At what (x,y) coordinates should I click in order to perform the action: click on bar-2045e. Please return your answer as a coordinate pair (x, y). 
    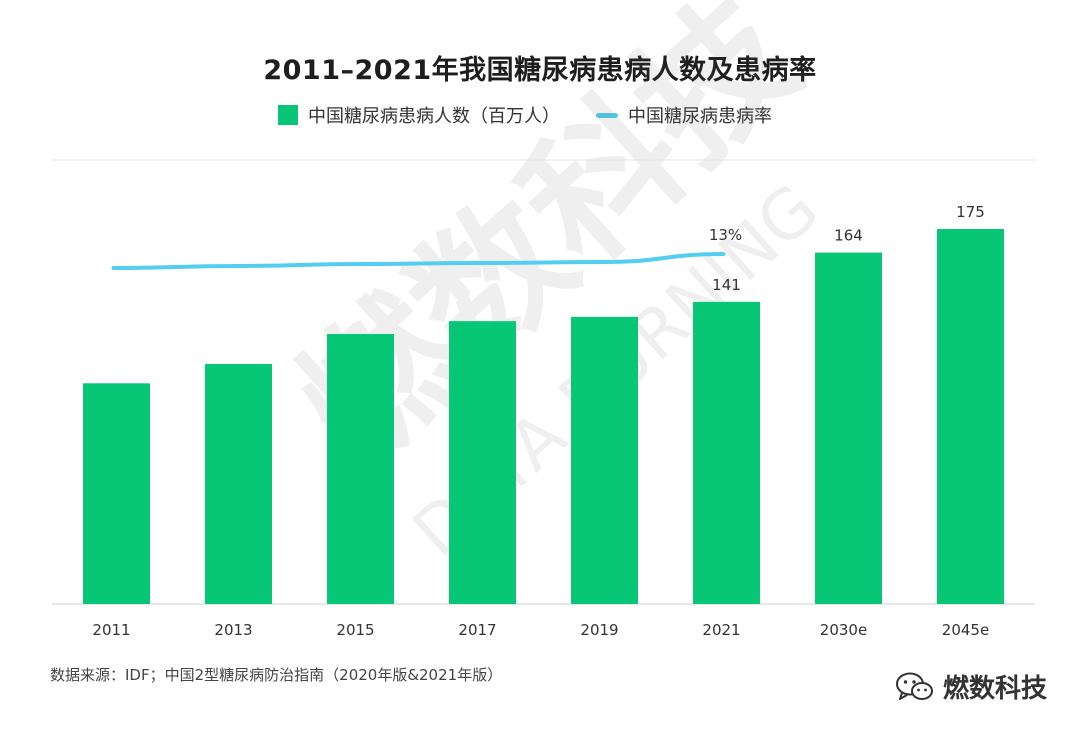
    Looking at the image, I should click on (970, 416).